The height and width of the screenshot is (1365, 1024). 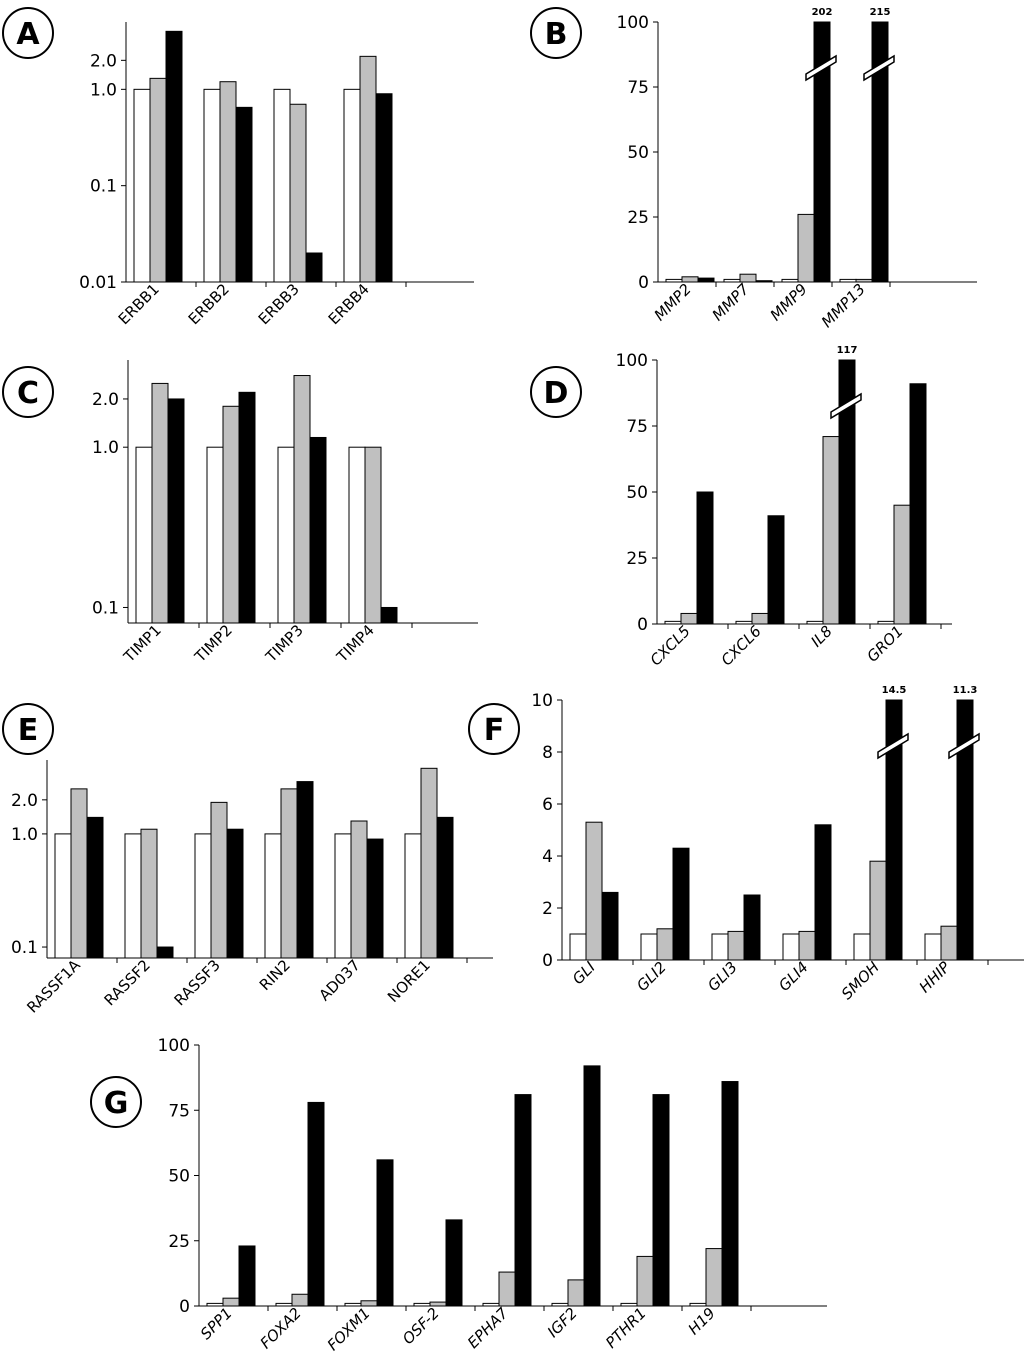 What do you see at coordinates (142, 185) in the screenshot?
I see `bar-erbb1-s1` at bounding box center [142, 185].